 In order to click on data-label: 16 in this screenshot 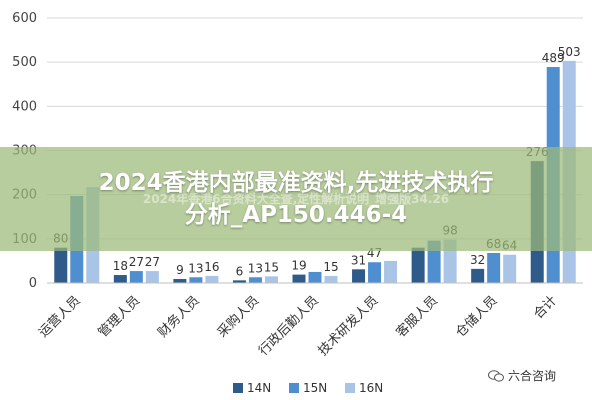, I will do `click(211, 267)`.